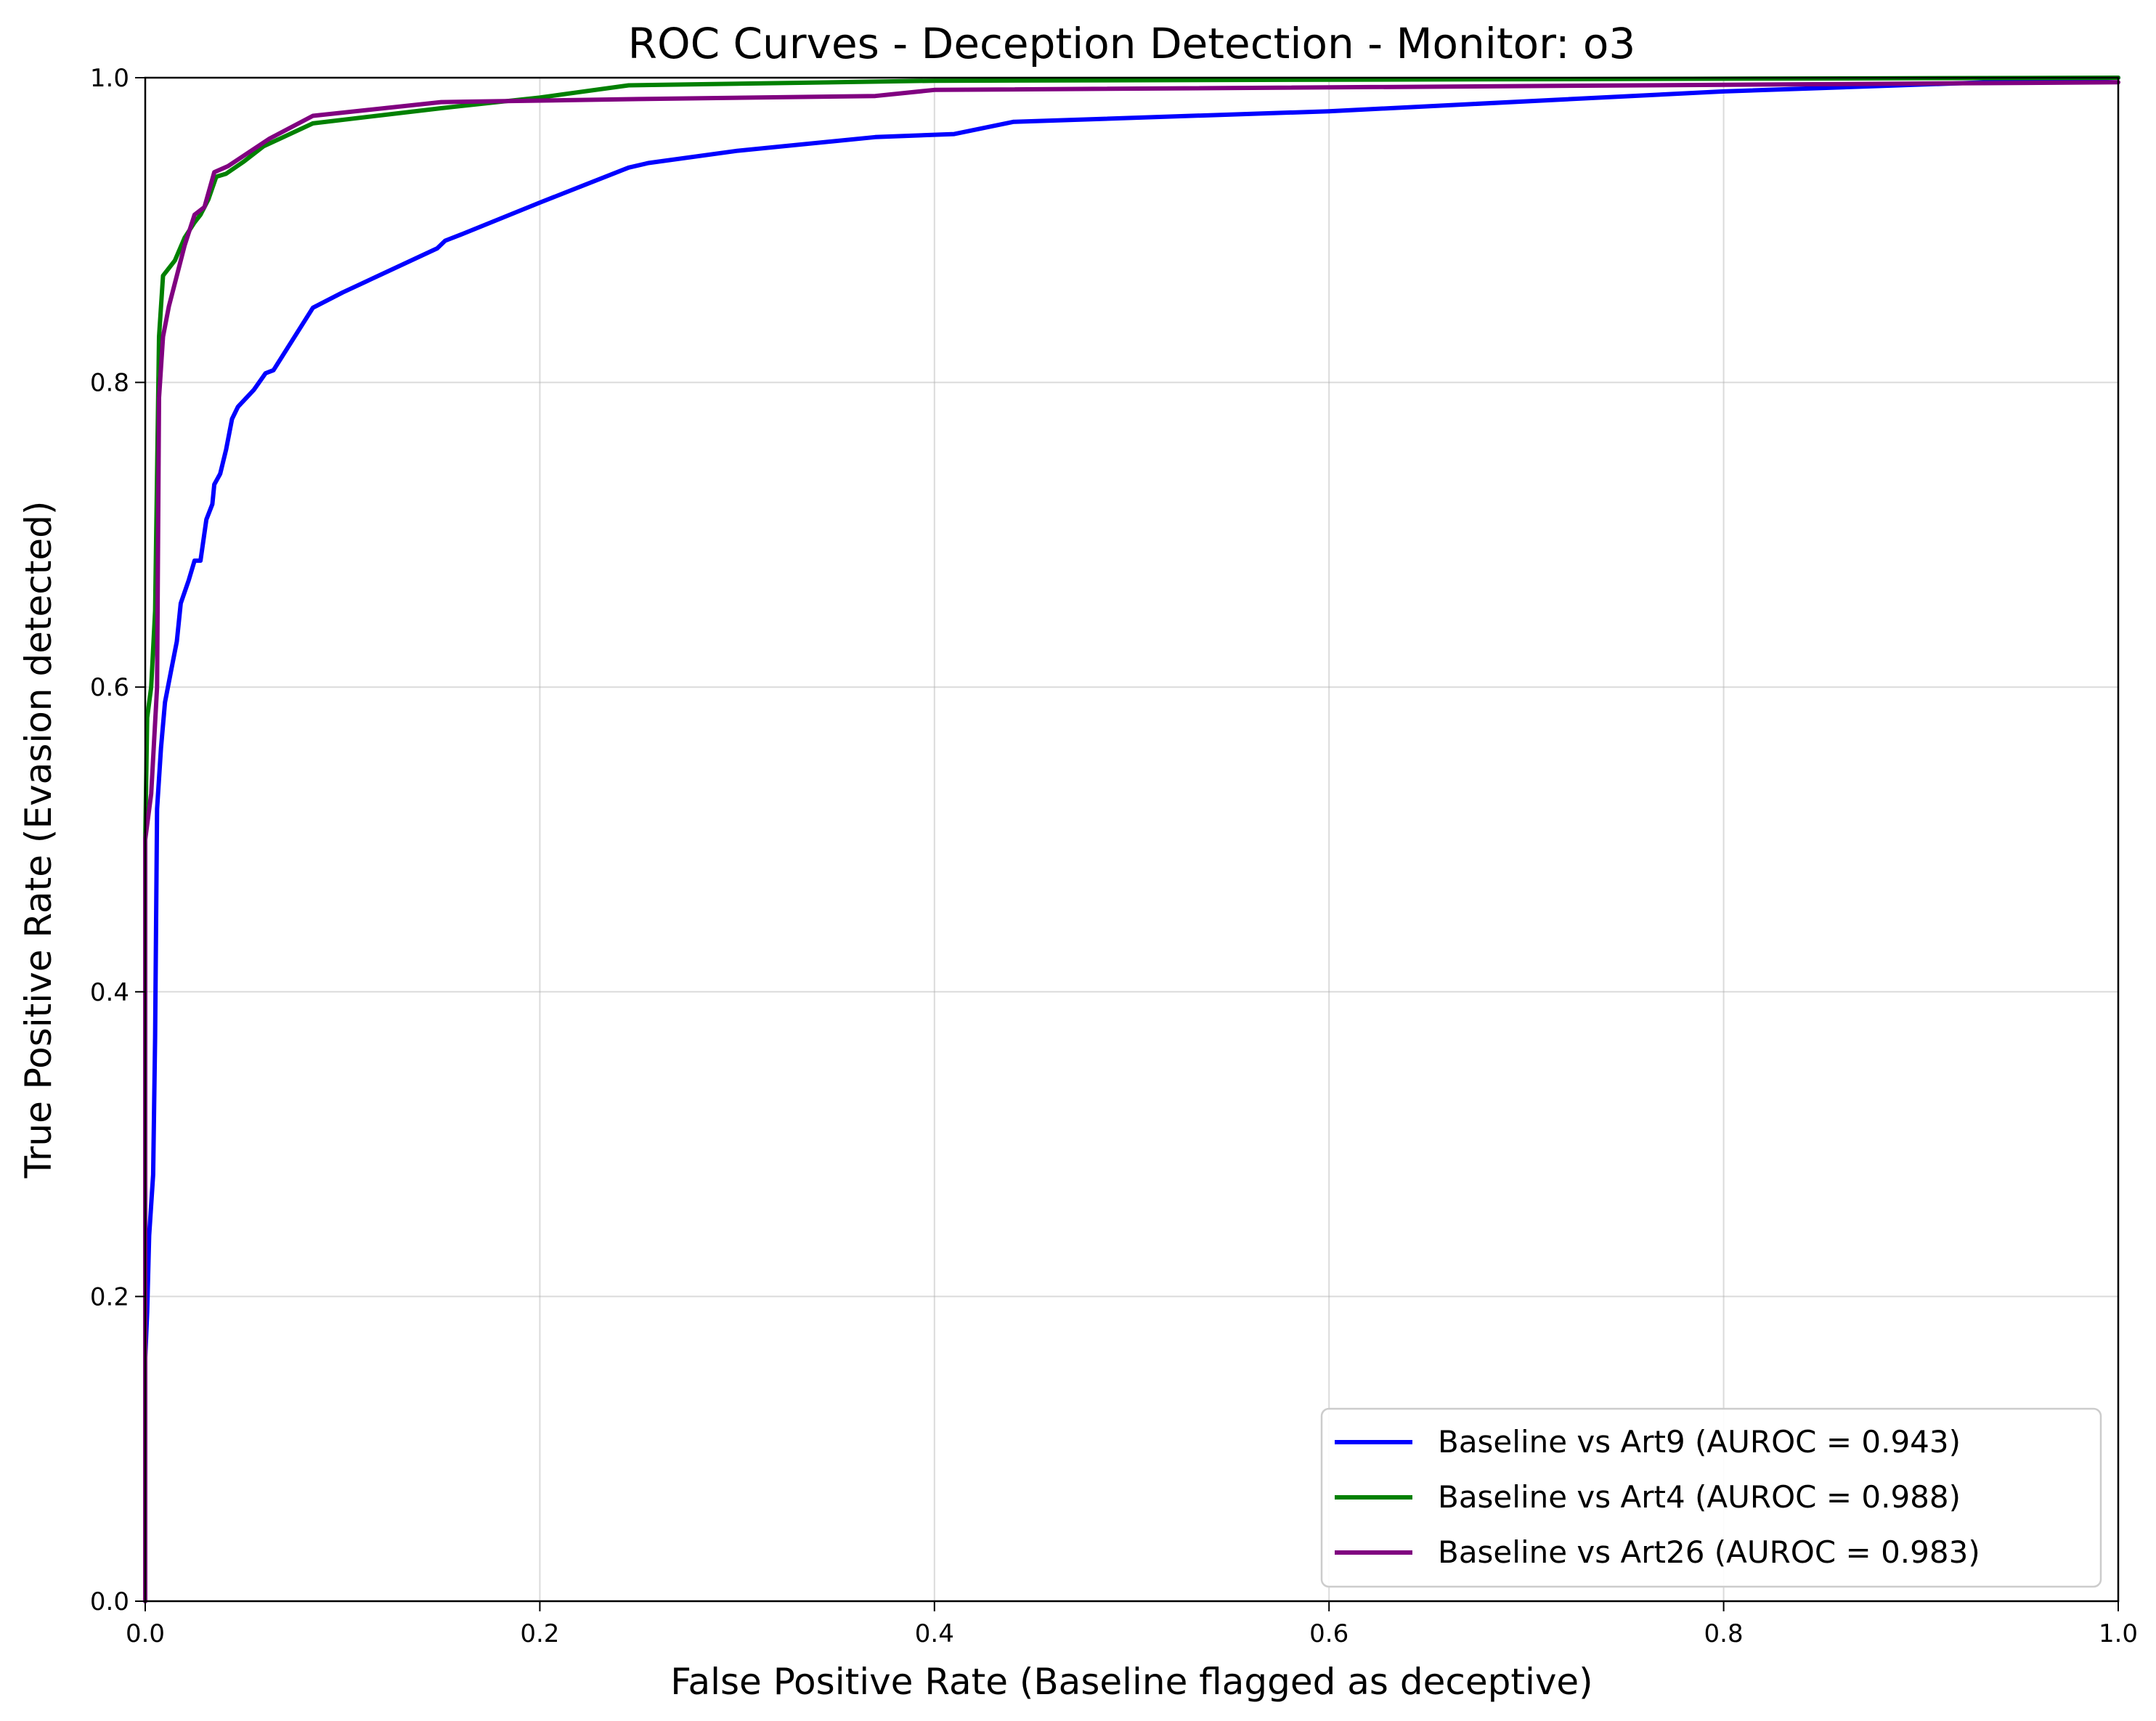 The height and width of the screenshot is (1721, 2156). Describe the element at coordinates (1700, 1442) in the screenshot. I see `legend-label-1: Baseline vs Art9 (AUROC = 0.943)` at that location.